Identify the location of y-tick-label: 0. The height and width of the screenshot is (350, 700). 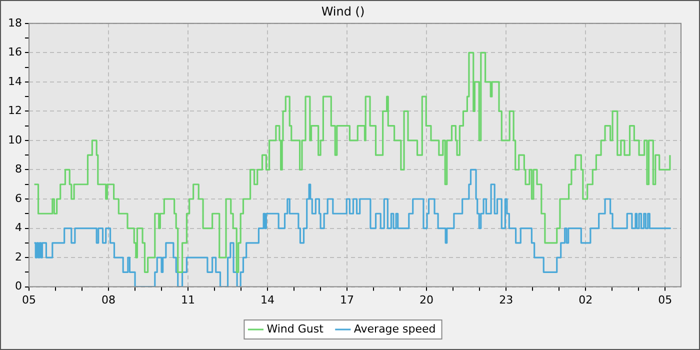
(18, 286).